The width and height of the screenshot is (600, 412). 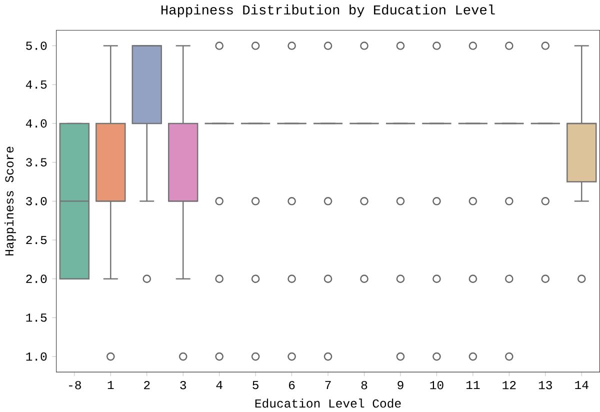 What do you see at coordinates (437, 385) in the screenshot?
I see `x-tick-label: 10` at bounding box center [437, 385].